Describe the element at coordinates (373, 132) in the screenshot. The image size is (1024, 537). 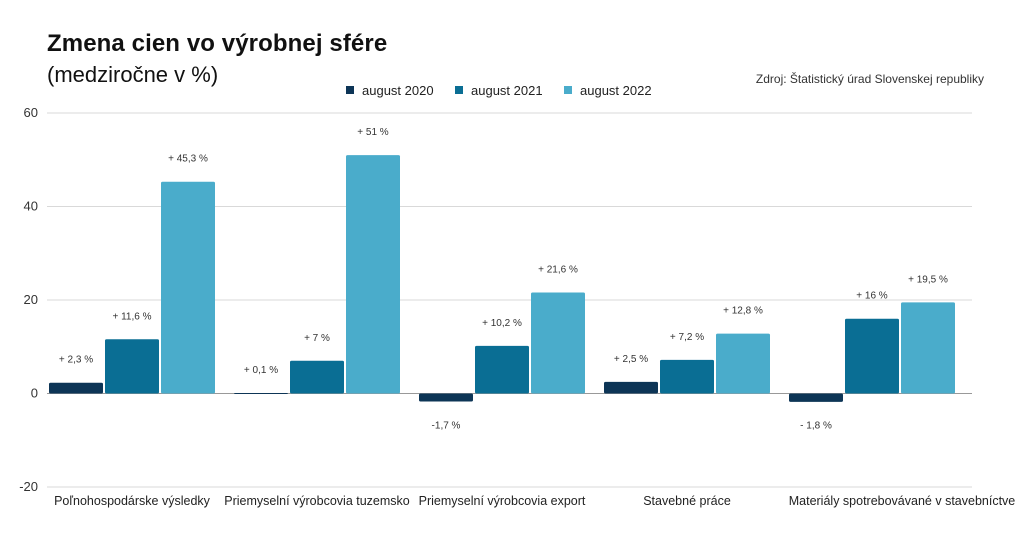
I see `bar-value-label: + 51 %` at that location.